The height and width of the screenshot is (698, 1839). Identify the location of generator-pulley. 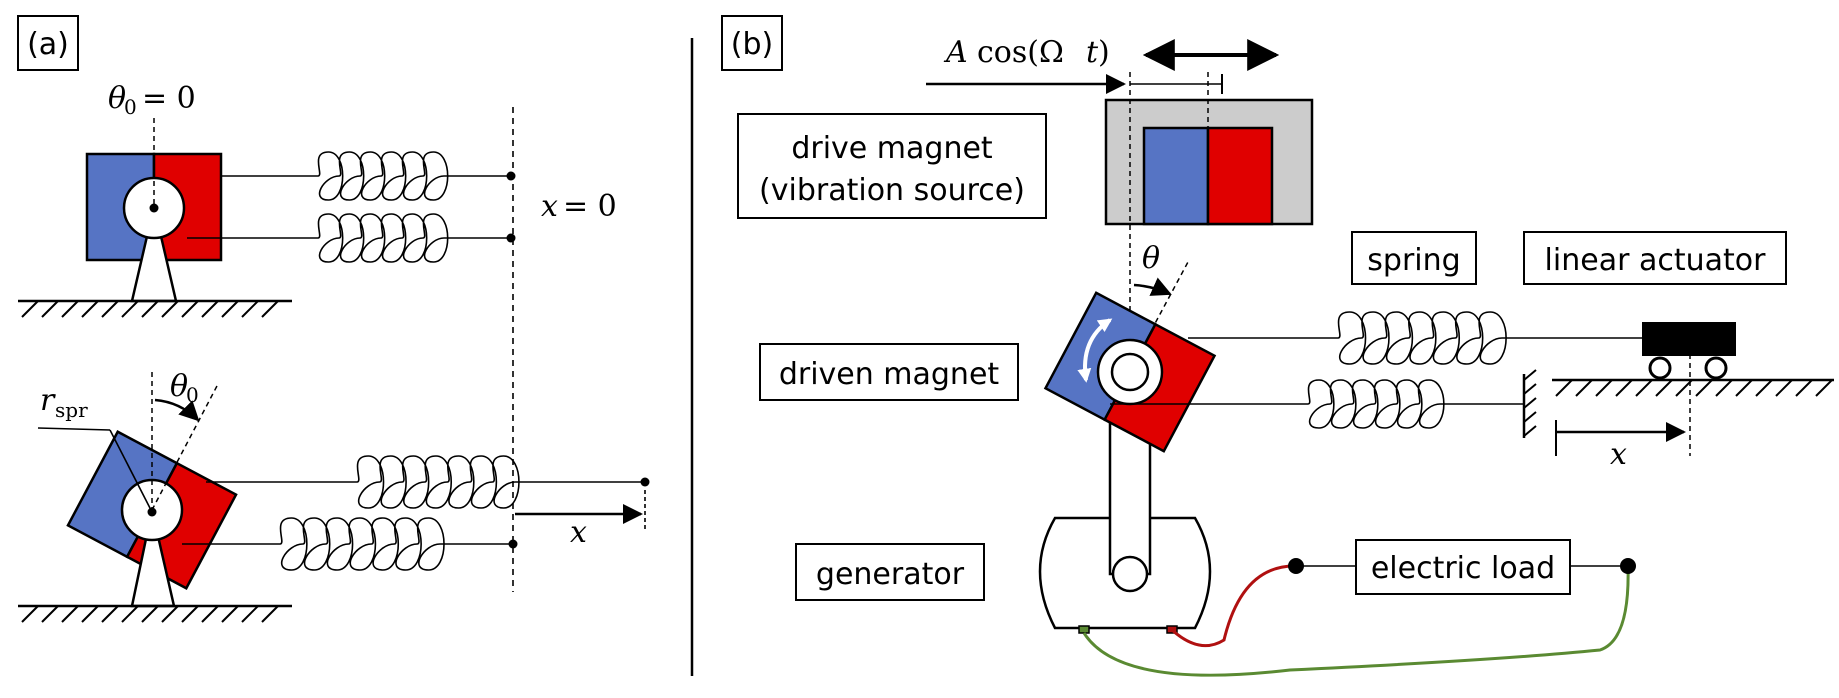
(1130, 574).